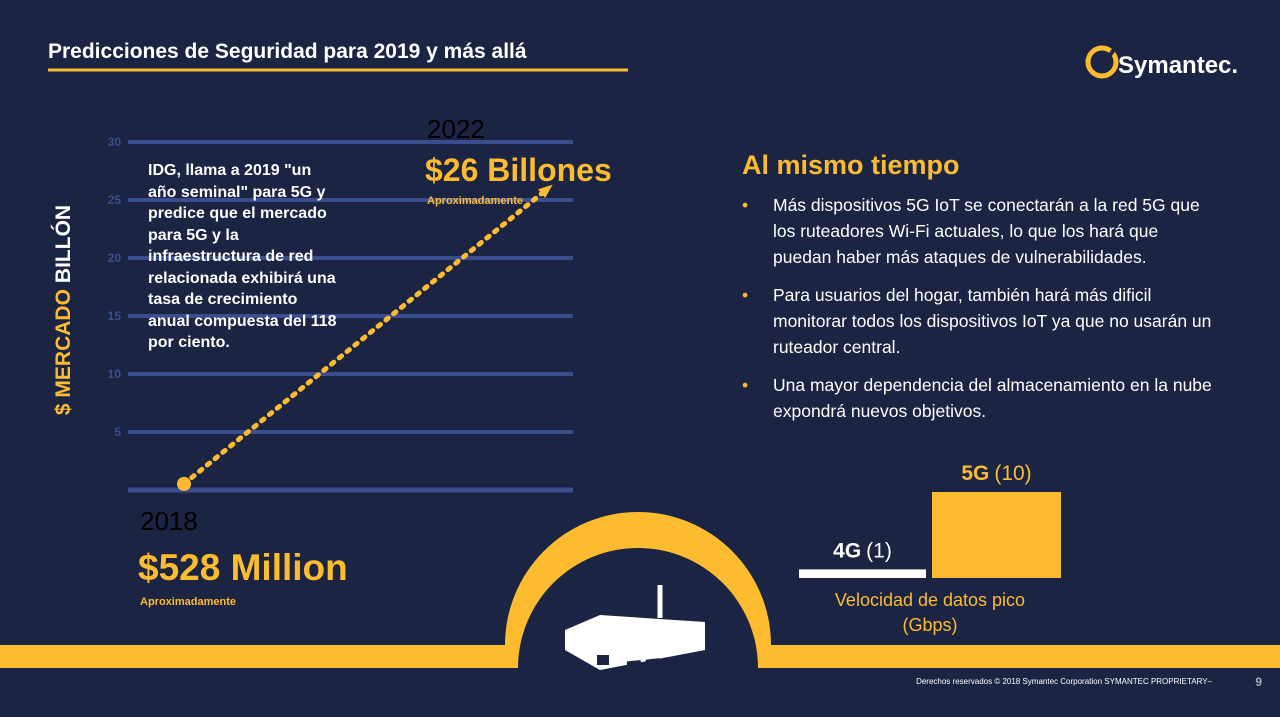 The width and height of the screenshot is (1280, 717). What do you see at coordinates (456, 129) in the screenshot?
I see `year-label: 2022` at bounding box center [456, 129].